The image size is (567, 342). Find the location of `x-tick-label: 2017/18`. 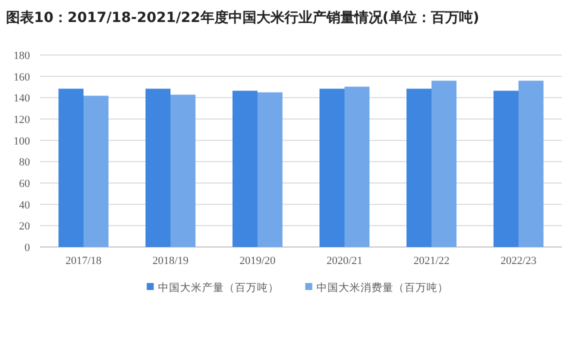

x-tick-label: 2017/18 is located at coordinates (83, 261).